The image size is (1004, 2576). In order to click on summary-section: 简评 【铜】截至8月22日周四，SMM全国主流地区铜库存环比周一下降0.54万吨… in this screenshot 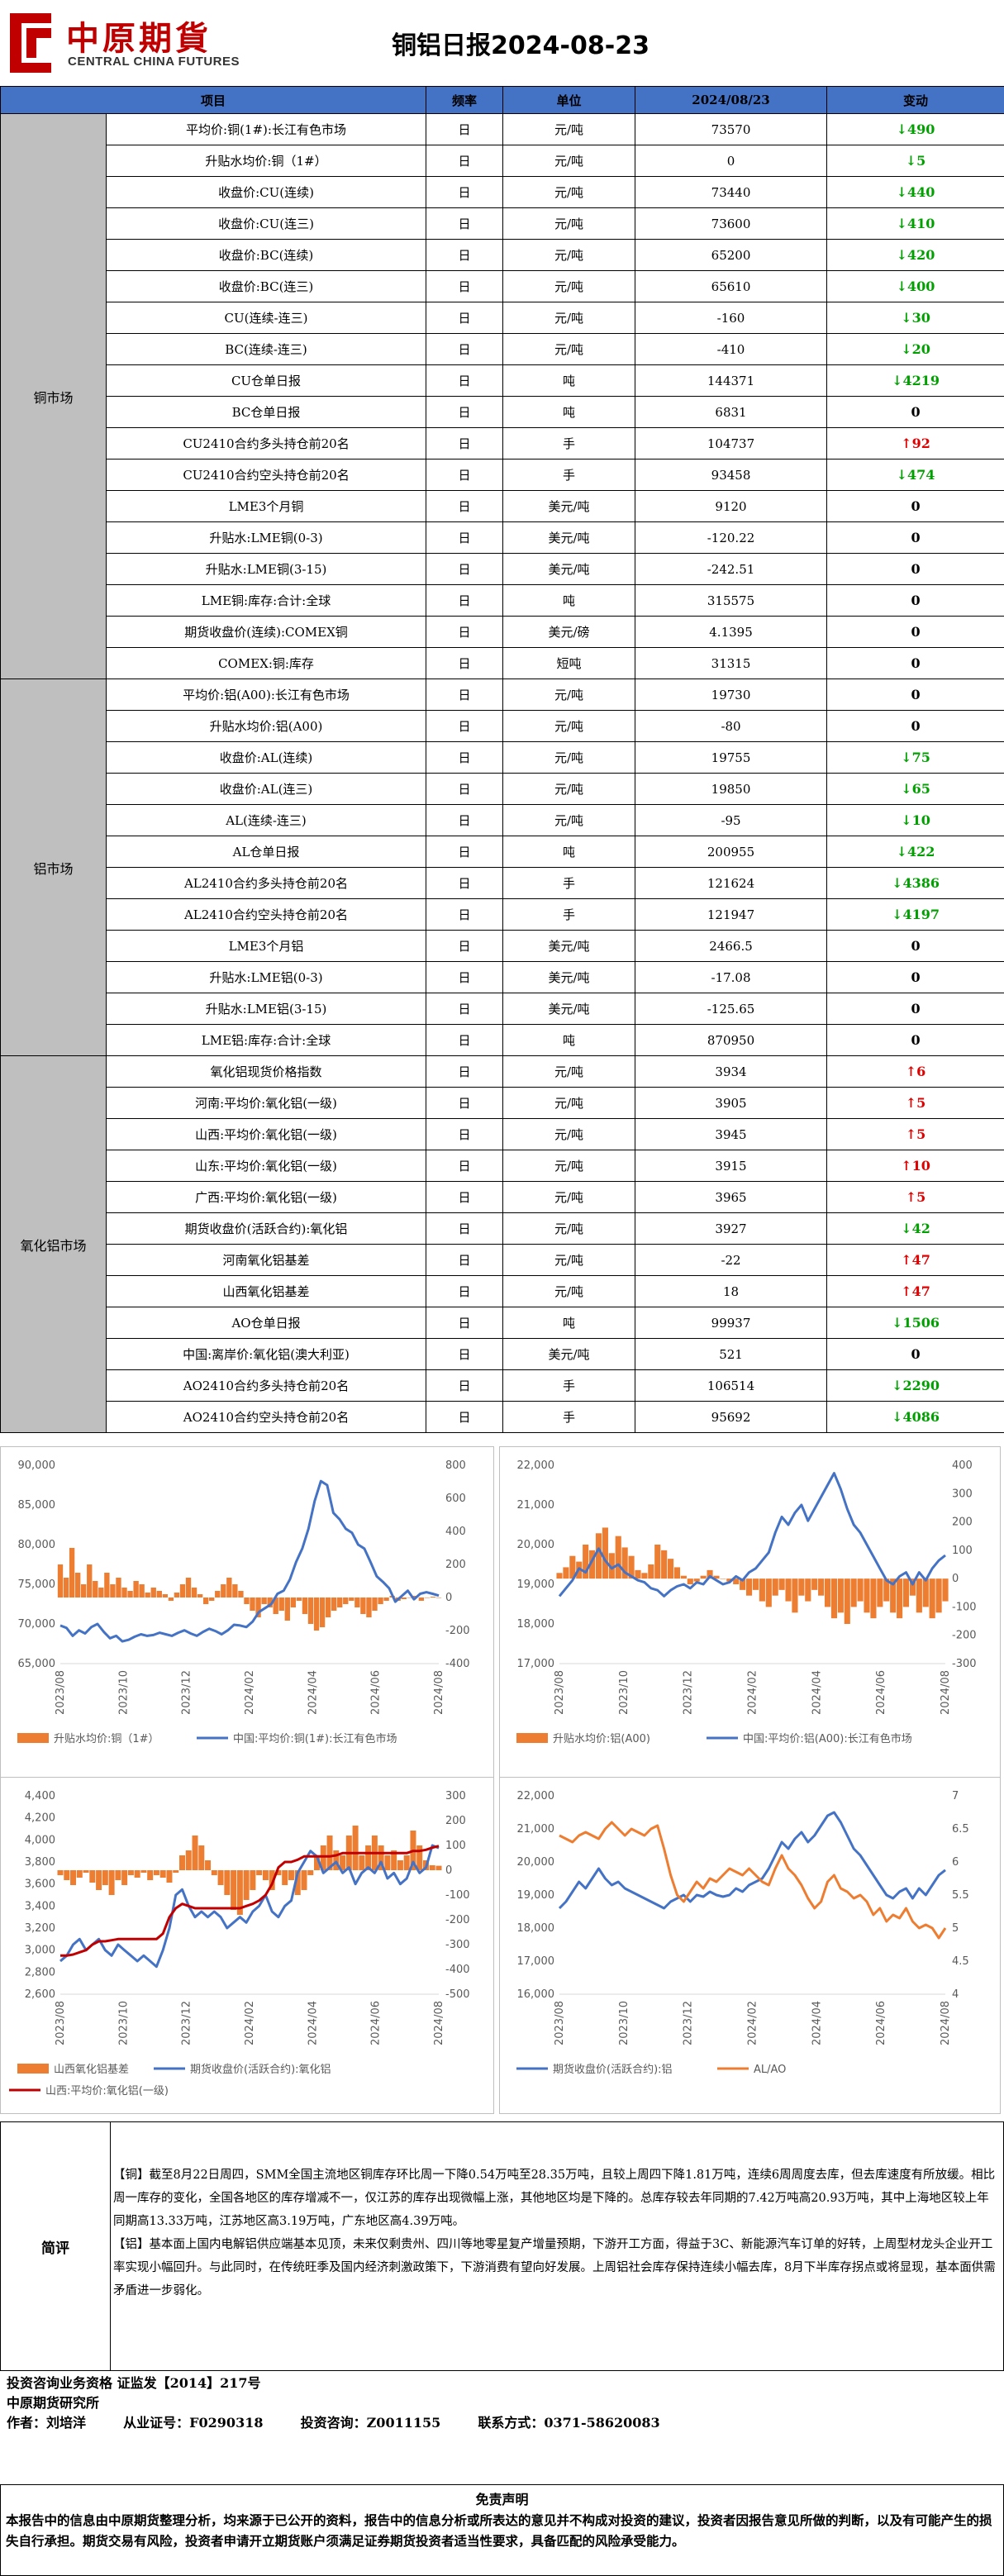, I will do `click(502, 2246)`.